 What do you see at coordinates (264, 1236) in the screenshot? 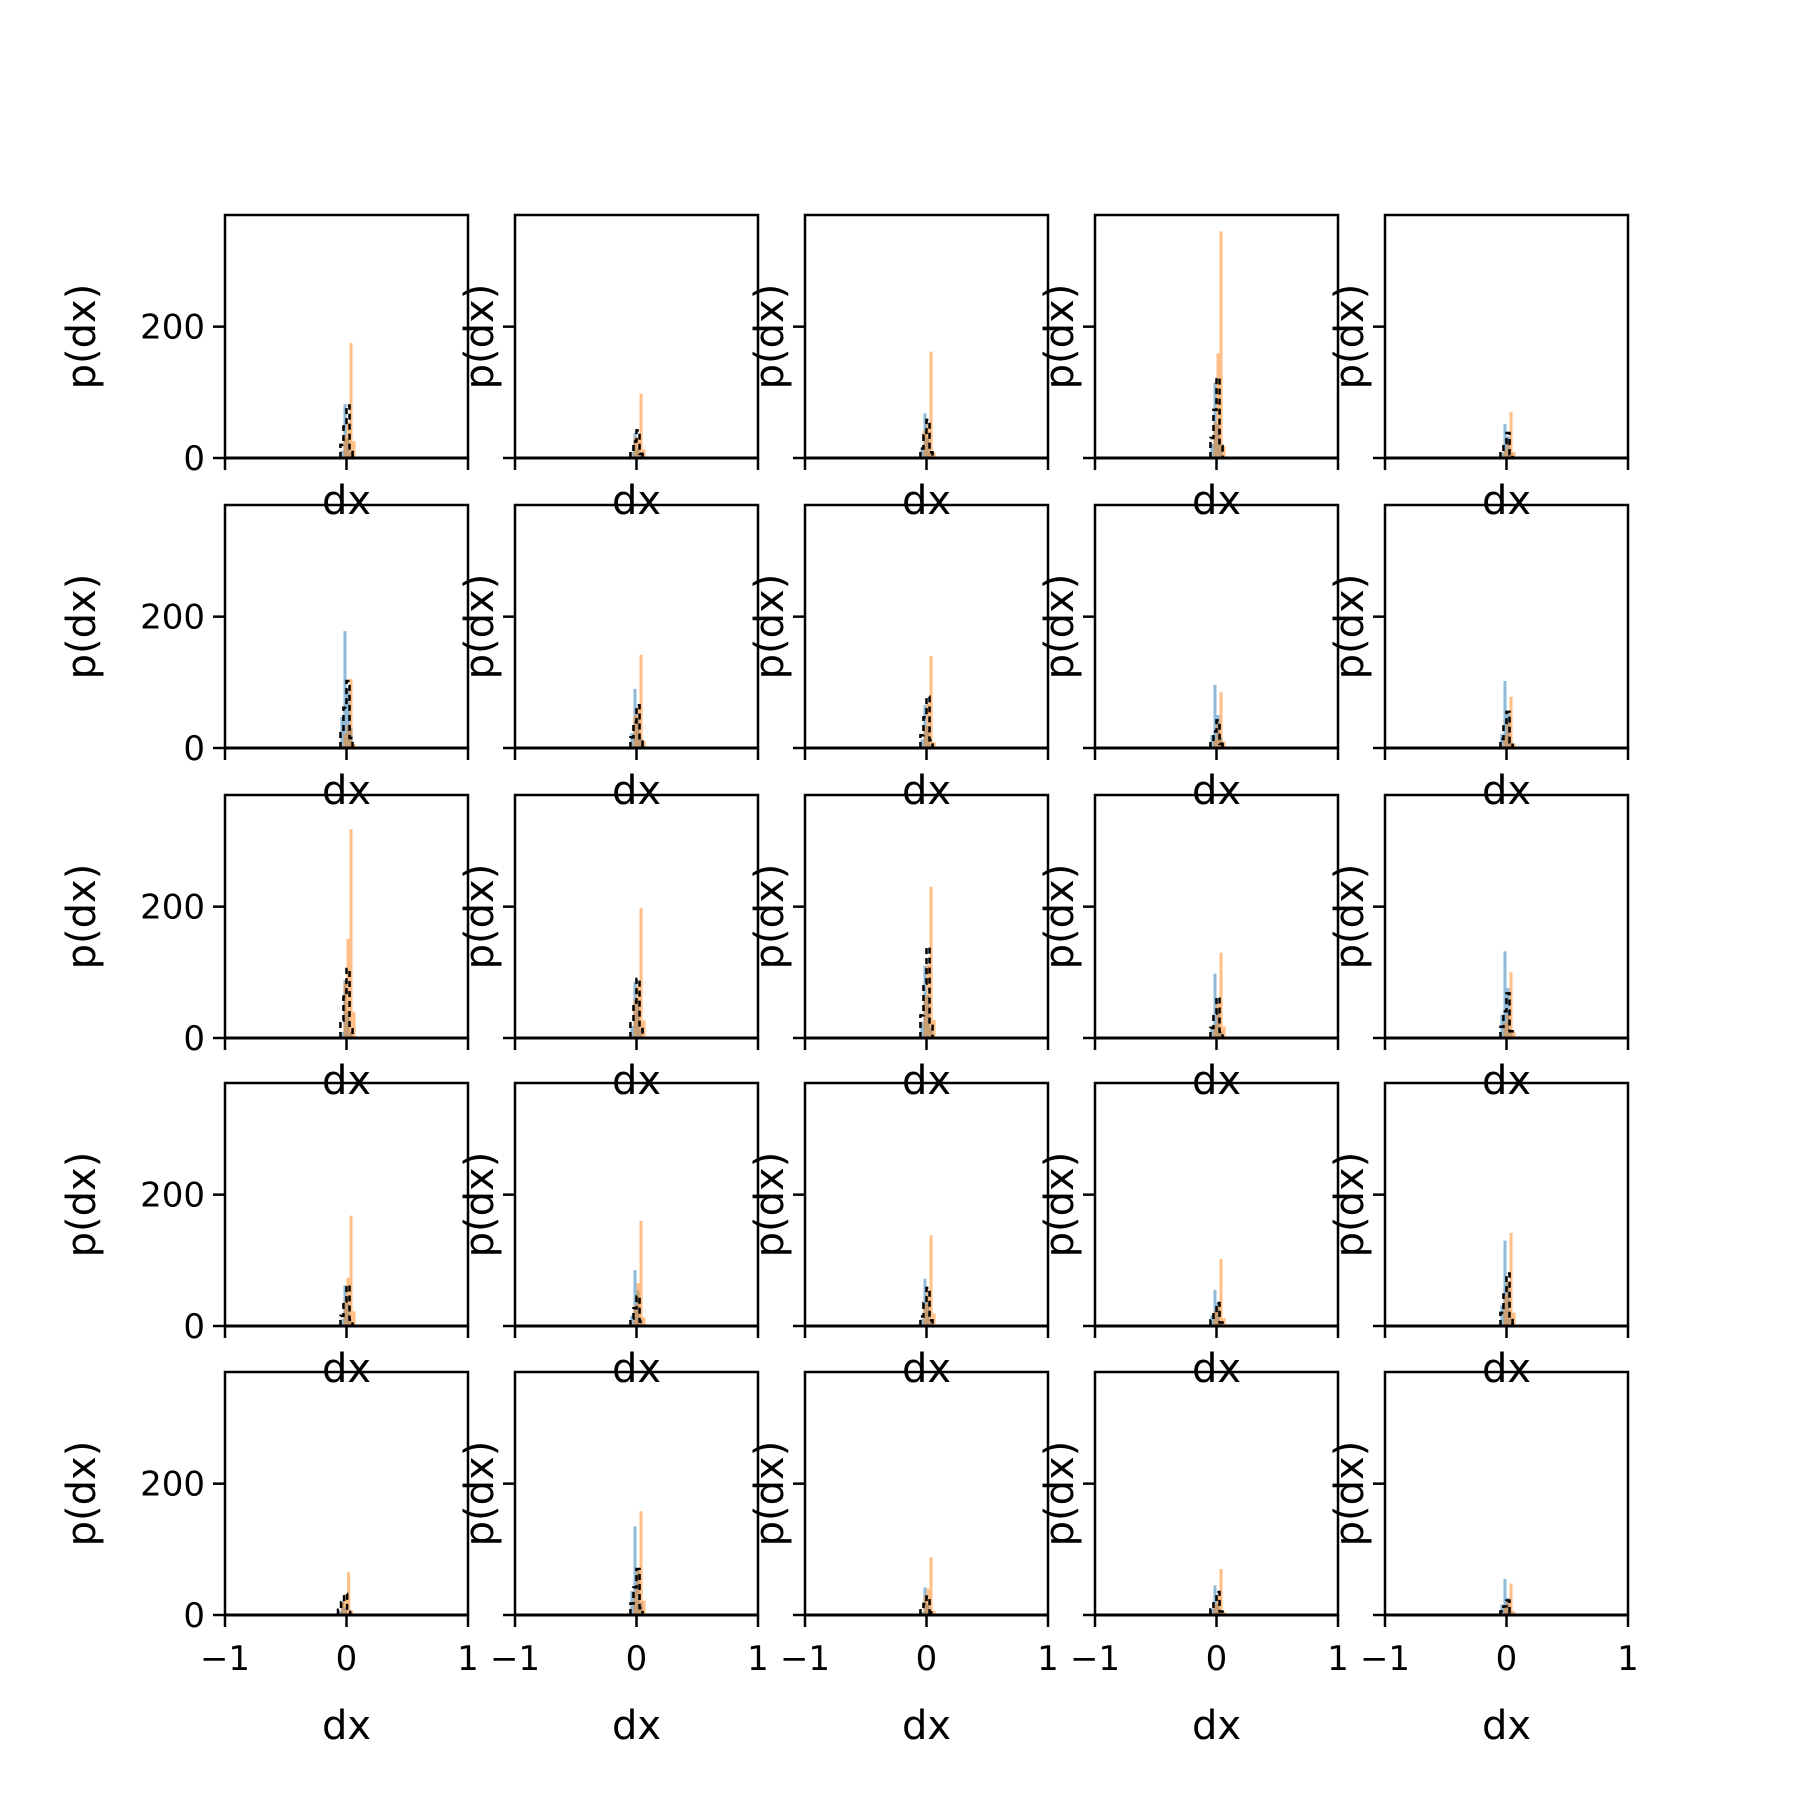
I see `subplot-r3-c0: dx 0 200 p(dx)` at bounding box center [264, 1236].